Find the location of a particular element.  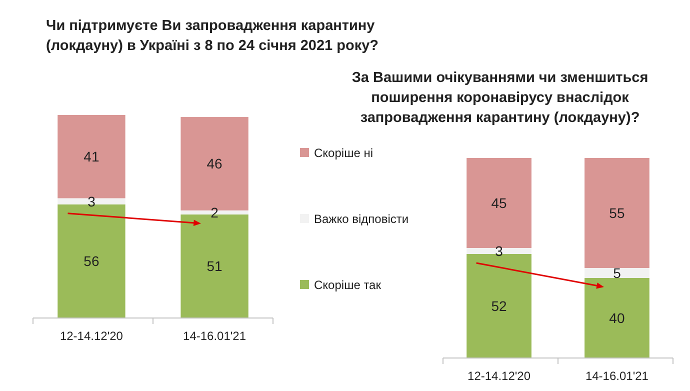

chart-title: За Вашими очікуваннями чи зменшиться поширення коронавірусу внаслідок запровадження карантину (локдауну)? is located at coordinates (500, 98).